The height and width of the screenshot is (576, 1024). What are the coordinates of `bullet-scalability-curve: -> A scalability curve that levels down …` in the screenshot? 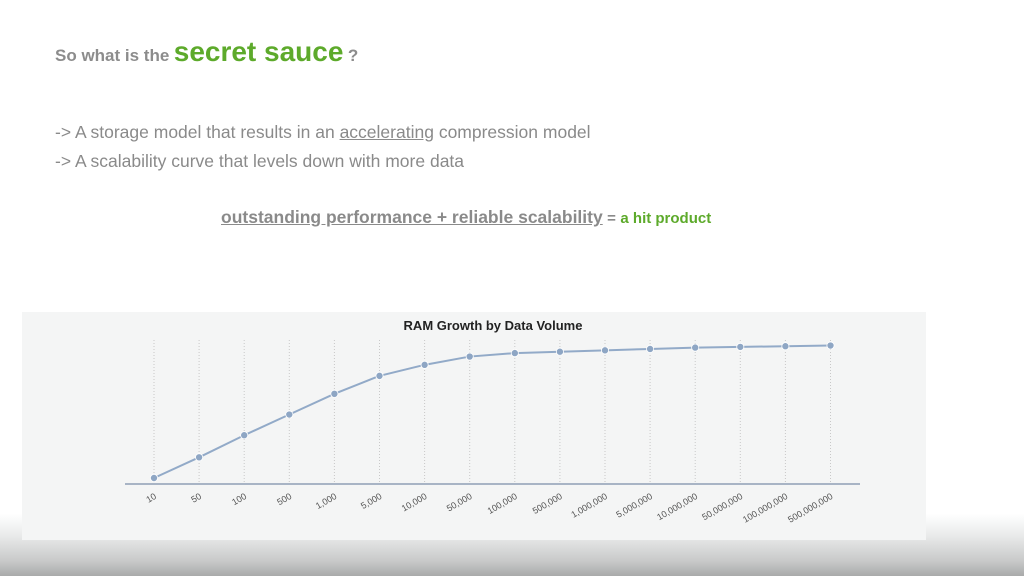 It's located at (259, 161).